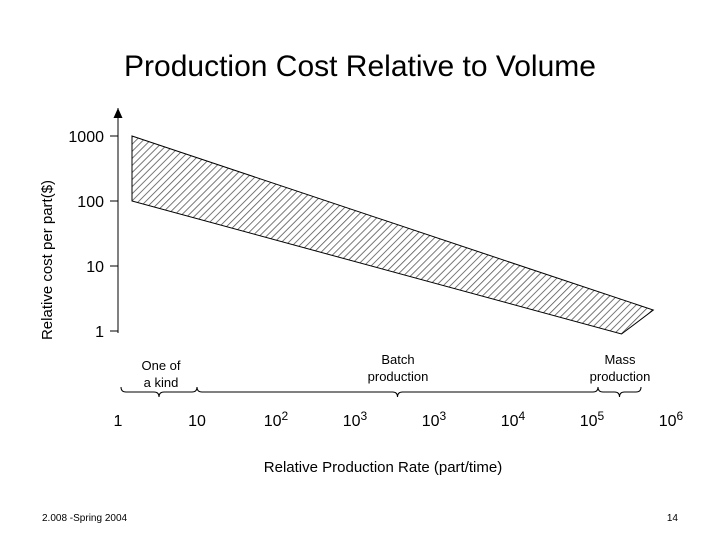 The height and width of the screenshot is (540, 720). What do you see at coordinates (85, 518) in the screenshot?
I see `footer-course: 2.008 -Spring 2004` at bounding box center [85, 518].